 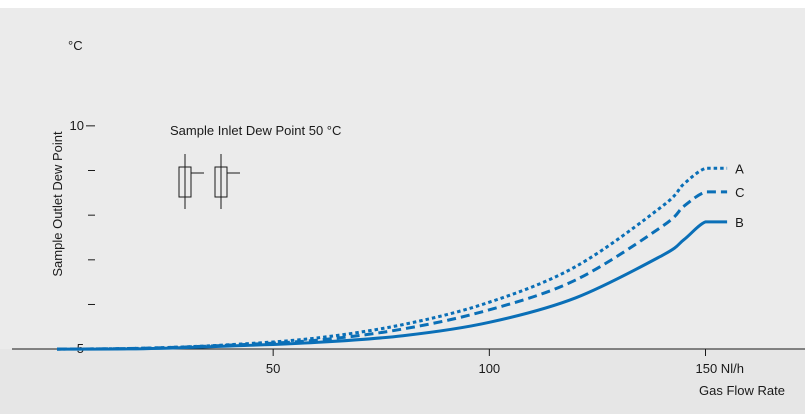 I want to click on y-axis-unit-label: °C, so click(x=75, y=45).